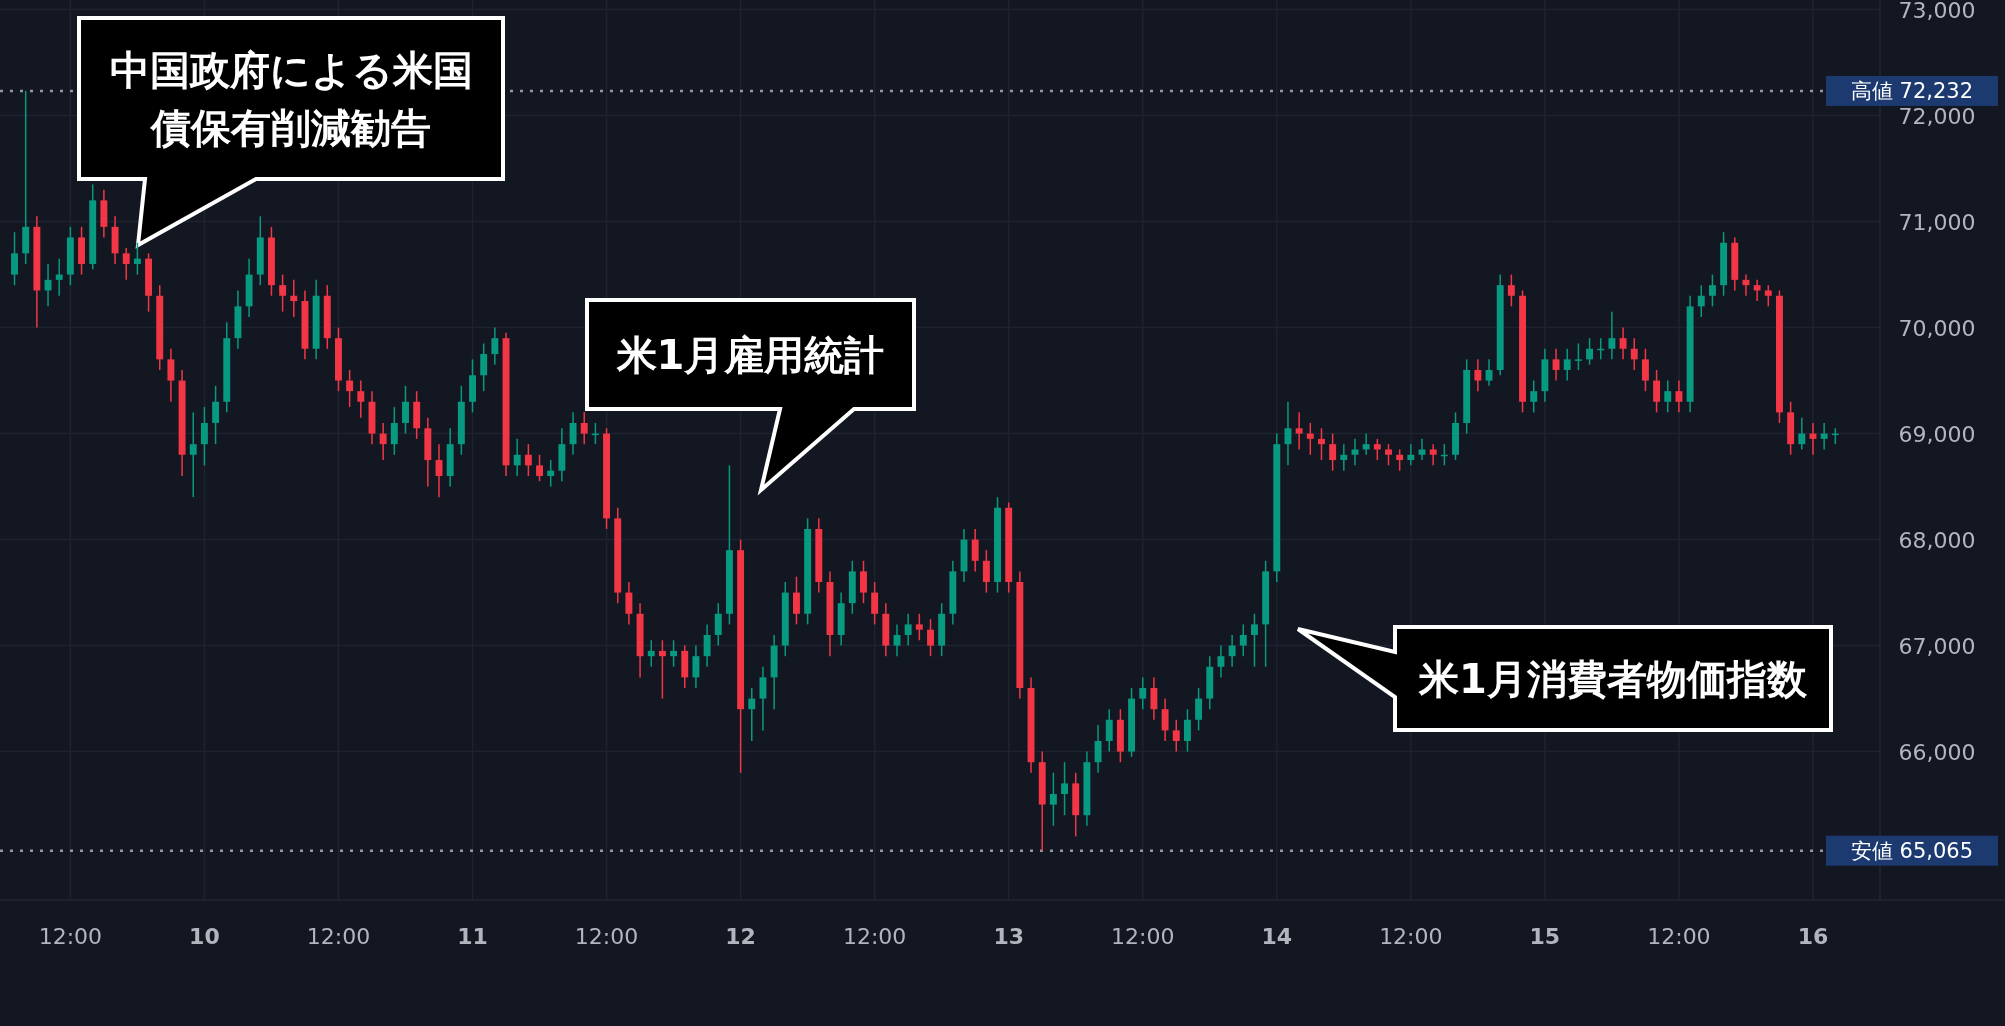 The image size is (2005, 1026). Describe the element at coordinates (204, 936) in the screenshot. I see `xtick: 10` at that location.